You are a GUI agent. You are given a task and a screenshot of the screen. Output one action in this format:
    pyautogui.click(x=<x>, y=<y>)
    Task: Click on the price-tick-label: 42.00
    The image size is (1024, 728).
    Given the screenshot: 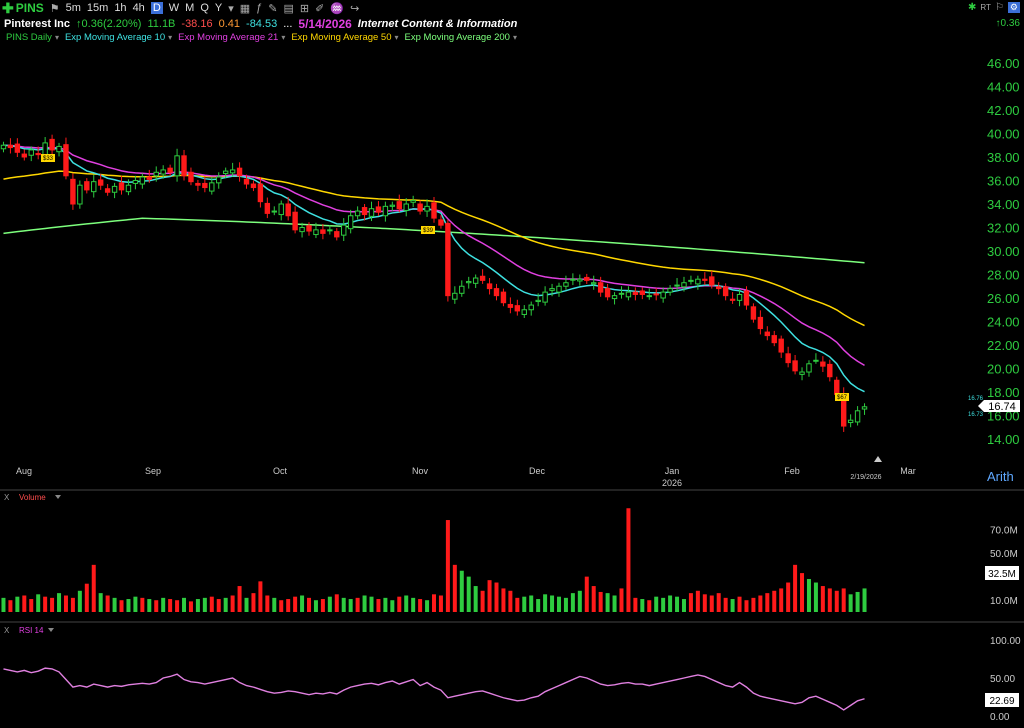 What is the action you would take?
    pyautogui.click(x=1003, y=110)
    